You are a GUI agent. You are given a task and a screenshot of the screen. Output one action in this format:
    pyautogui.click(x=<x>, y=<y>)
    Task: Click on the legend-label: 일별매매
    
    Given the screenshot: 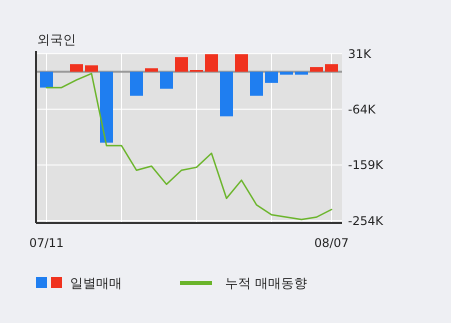 What is the action you would take?
    pyautogui.click(x=96, y=284)
    